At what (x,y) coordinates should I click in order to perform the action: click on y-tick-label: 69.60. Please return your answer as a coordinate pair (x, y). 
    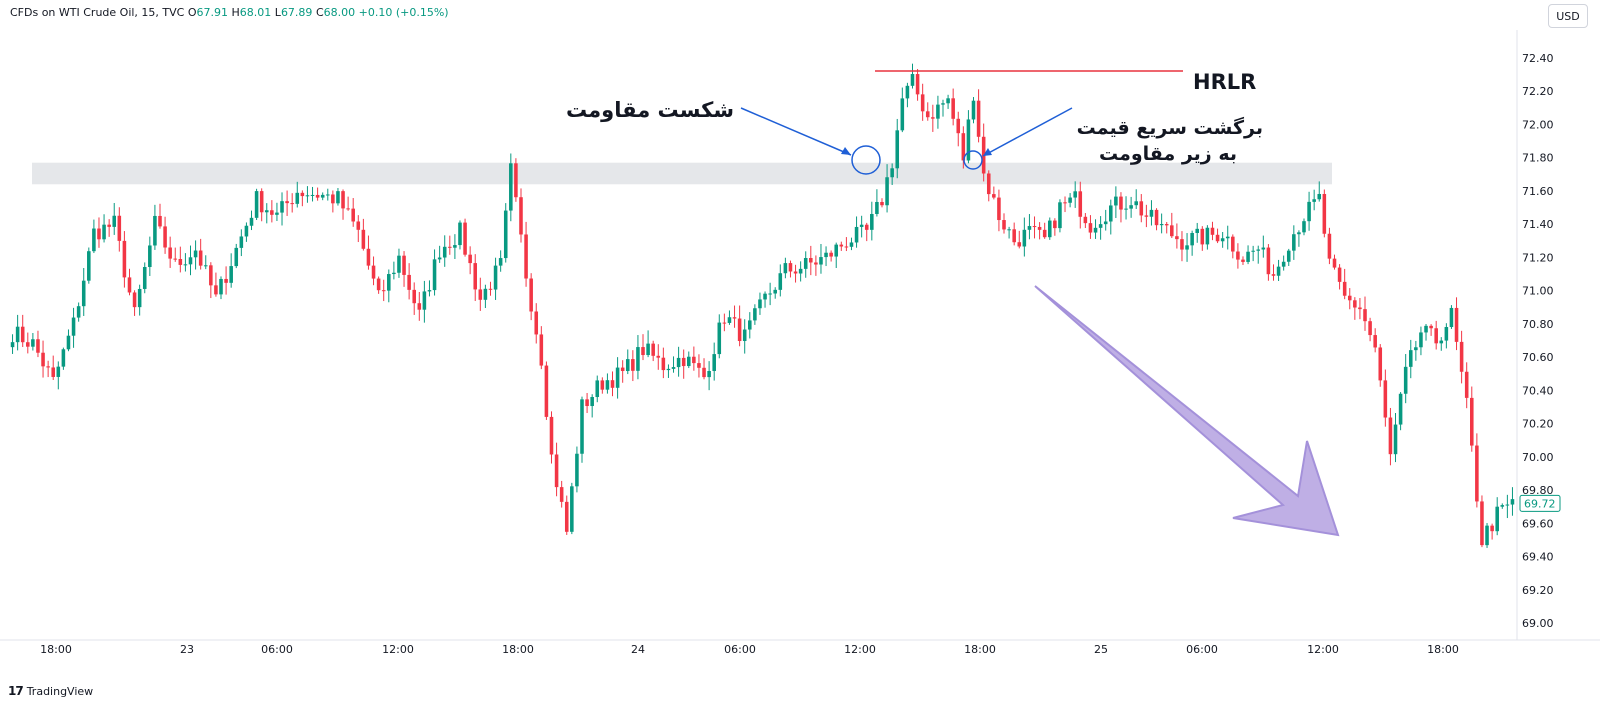
    Looking at the image, I should click on (1538, 523).